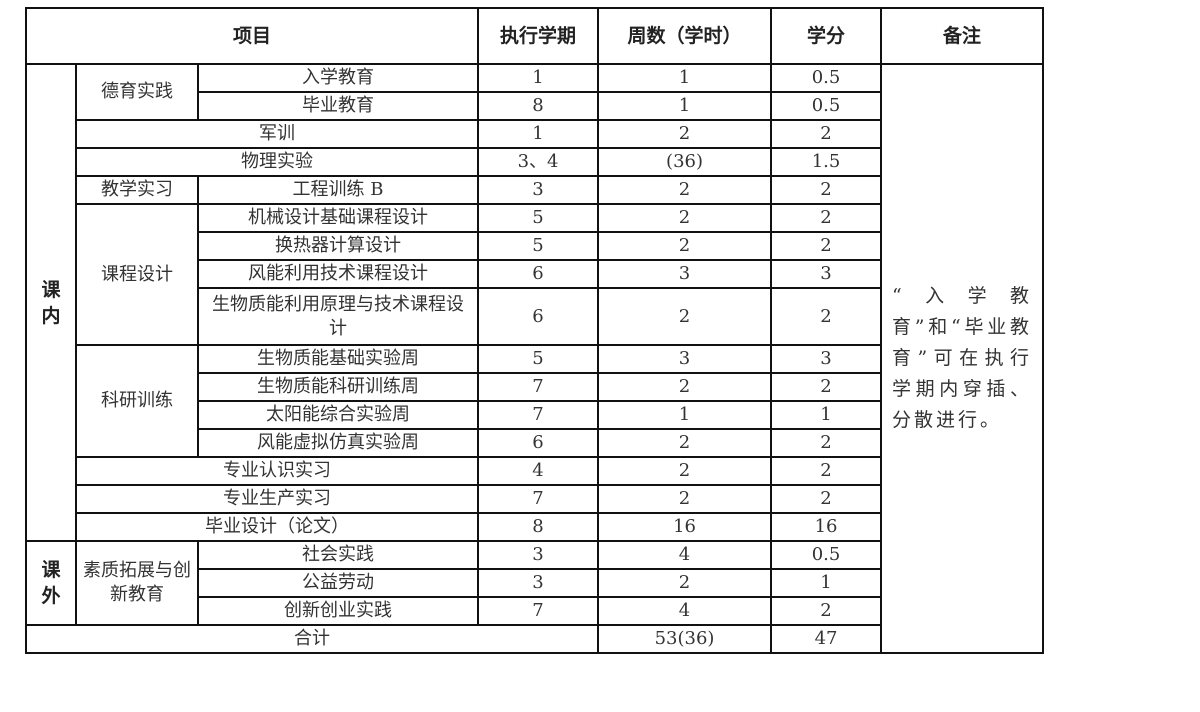 This screenshot has width=1200, height=712. I want to click on section-char: 课, so click(51, 289).